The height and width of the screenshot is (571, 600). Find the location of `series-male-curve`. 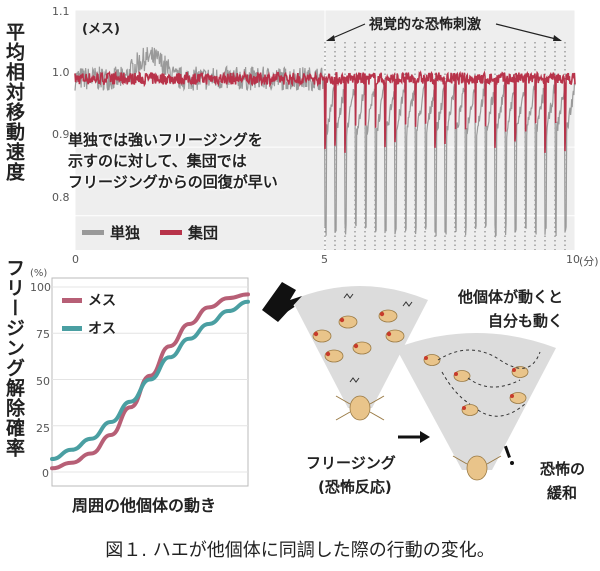

series-male-curve is located at coordinates (150, 380).